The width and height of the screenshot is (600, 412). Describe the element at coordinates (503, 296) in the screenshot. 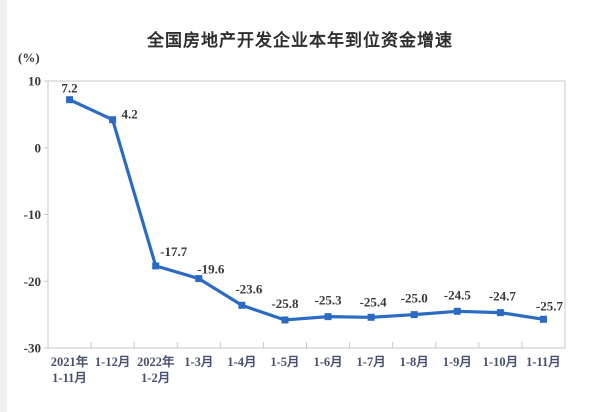

I see `data-point-label: -24.7` at that location.